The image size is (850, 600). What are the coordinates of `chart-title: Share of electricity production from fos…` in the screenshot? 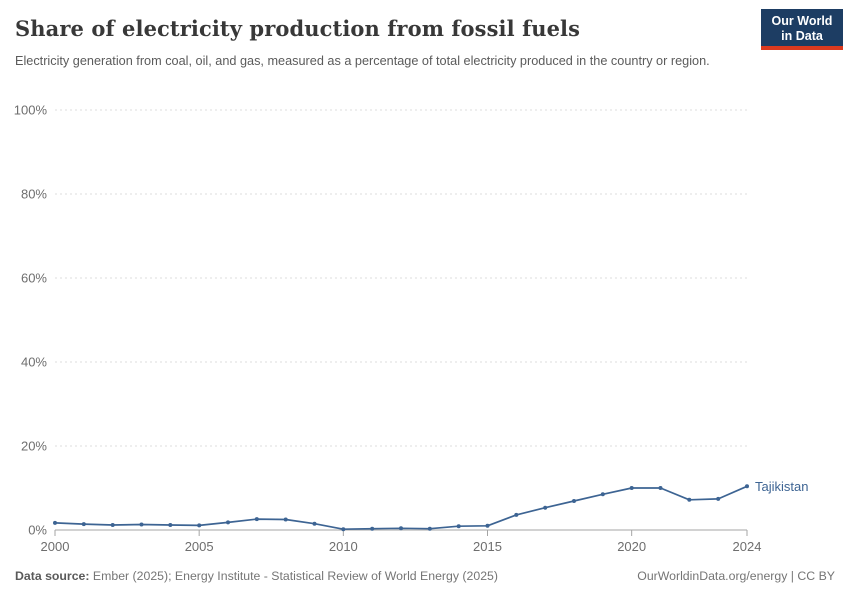 It's located at (298, 28).